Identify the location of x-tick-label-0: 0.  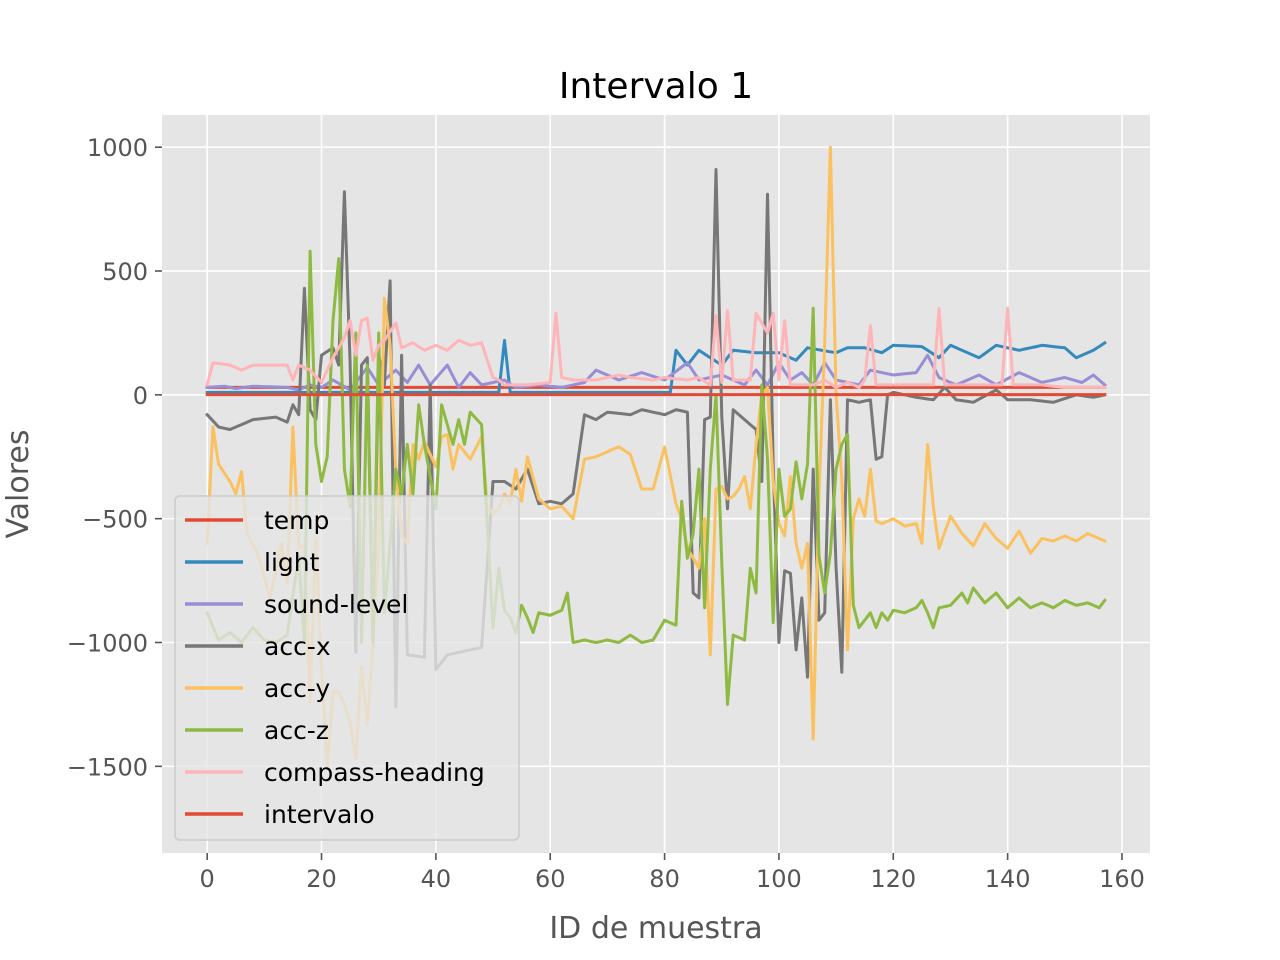
(207, 879).